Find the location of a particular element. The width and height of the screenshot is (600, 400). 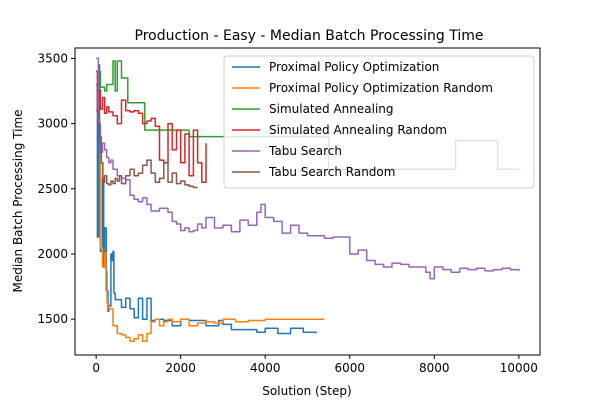

x-tick-label-2: 4000 is located at coordinates (265, 368).